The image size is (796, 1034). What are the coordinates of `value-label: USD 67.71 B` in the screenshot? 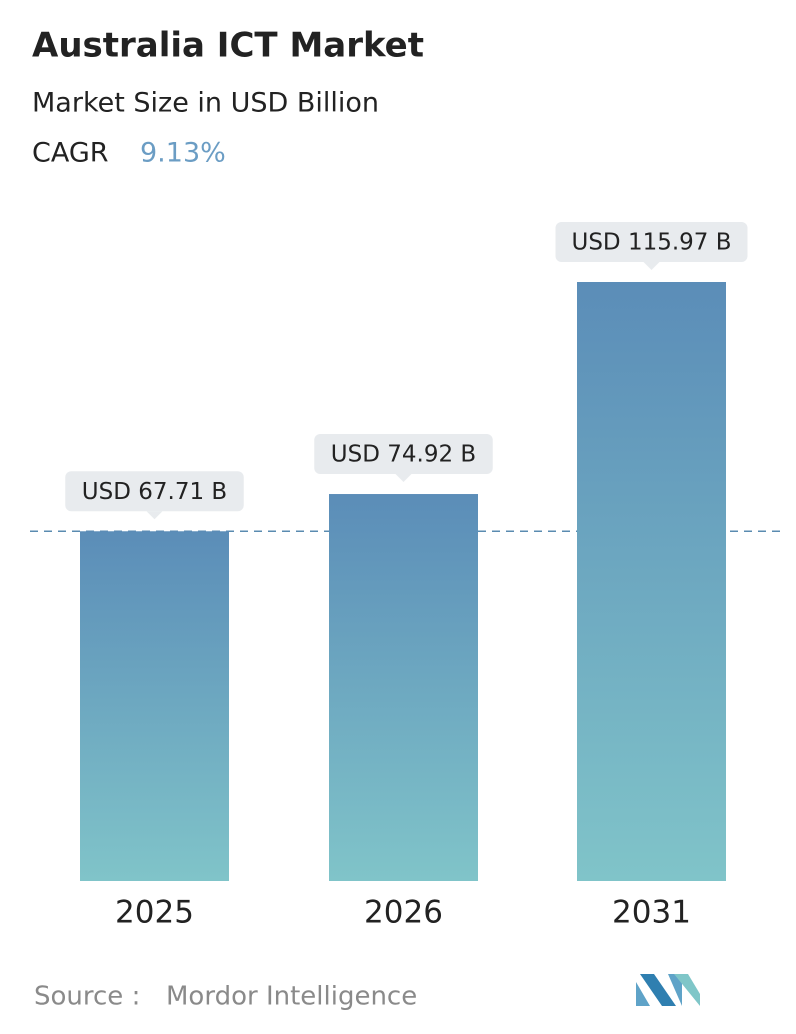 It's located at (154, 492).